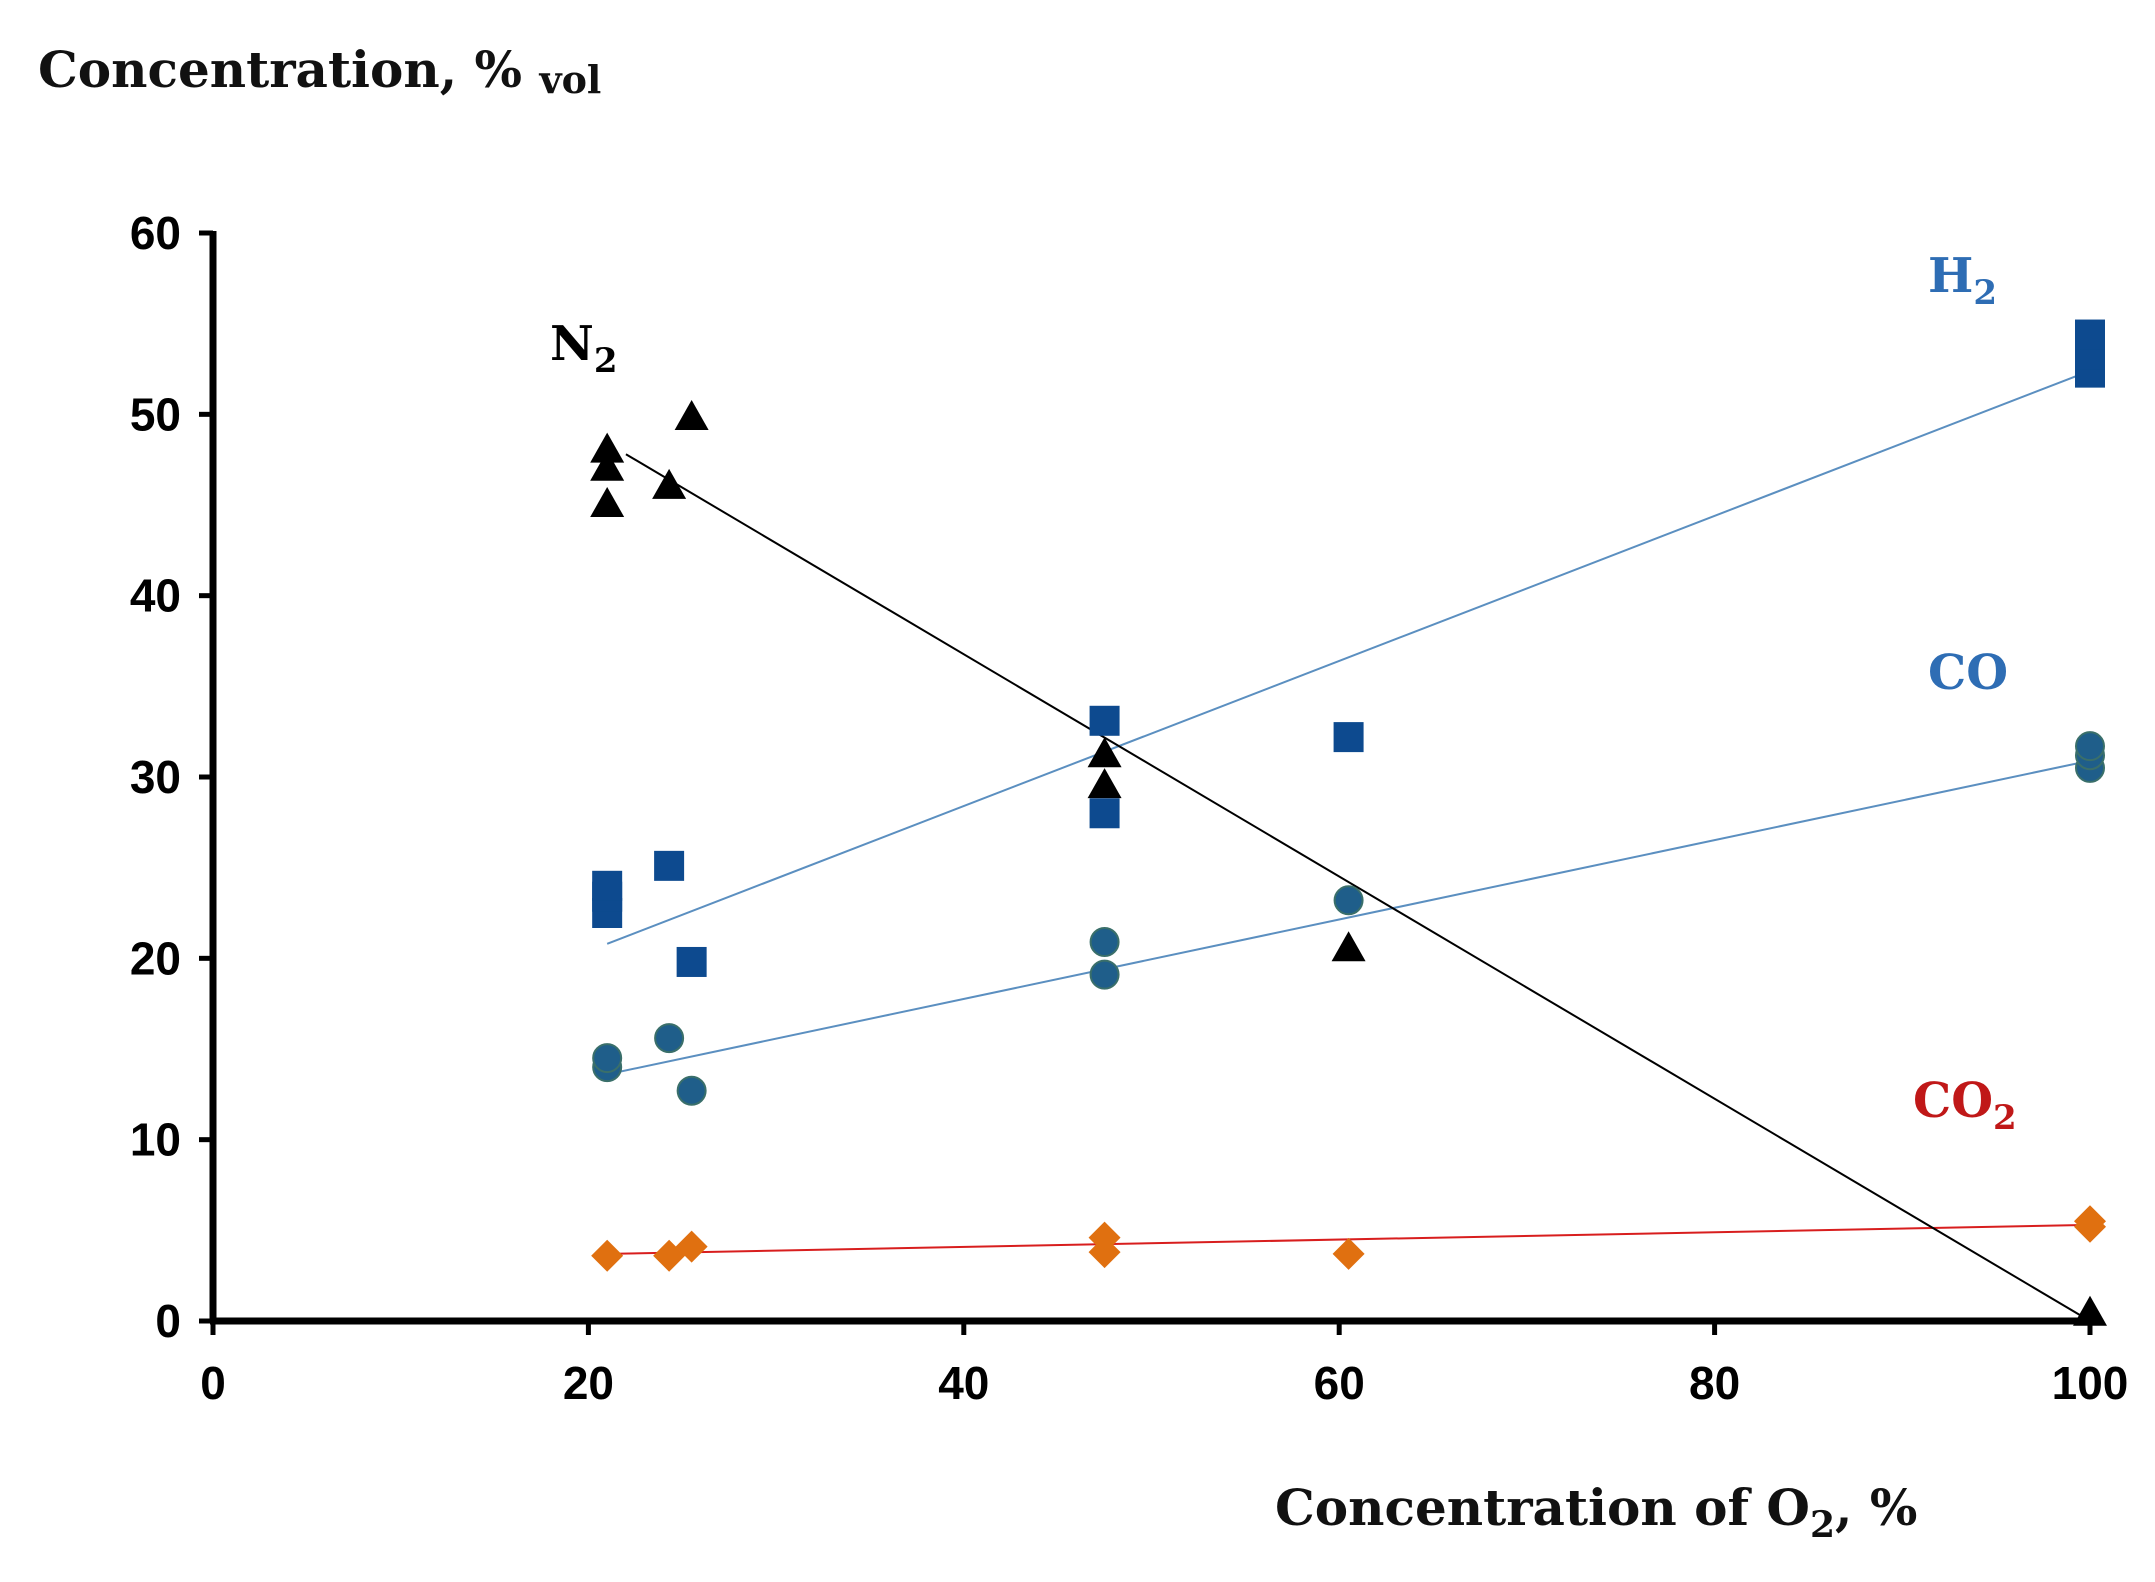 This screenshot has height=1582, width=2155. Describe the element at coordinates (572, 344) in the screenshot. I see `series-label-n2-main: N` at that location.